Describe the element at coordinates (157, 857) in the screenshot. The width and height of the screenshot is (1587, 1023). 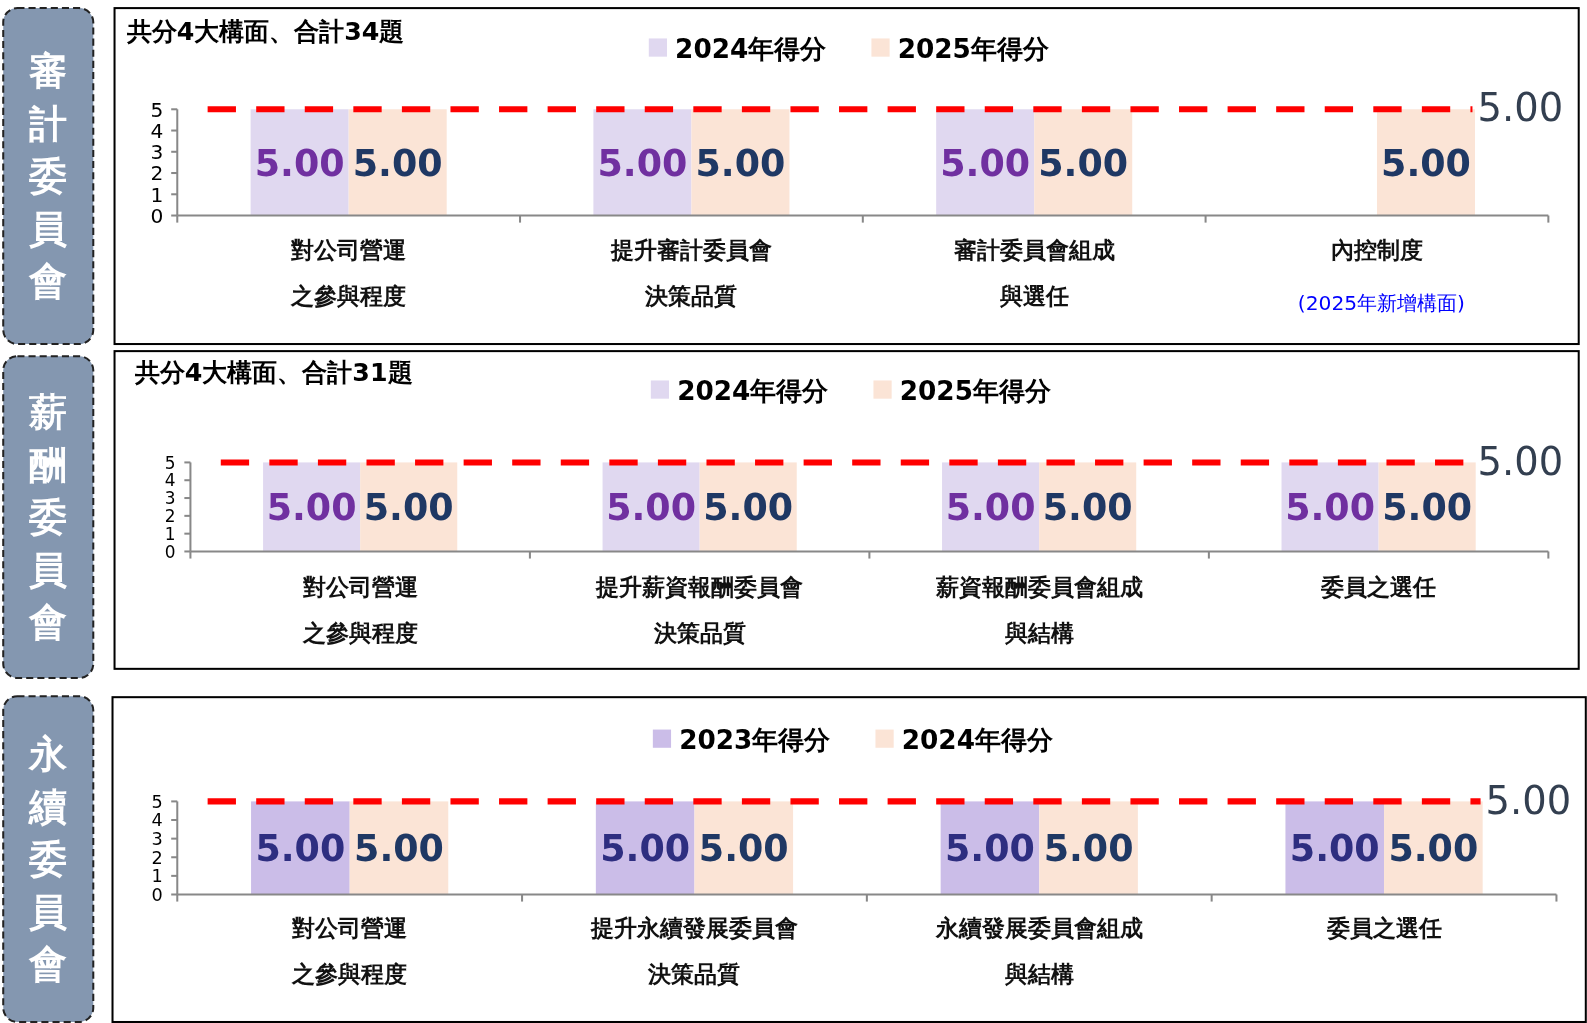
I see `y-tick-label: 2` at that location.